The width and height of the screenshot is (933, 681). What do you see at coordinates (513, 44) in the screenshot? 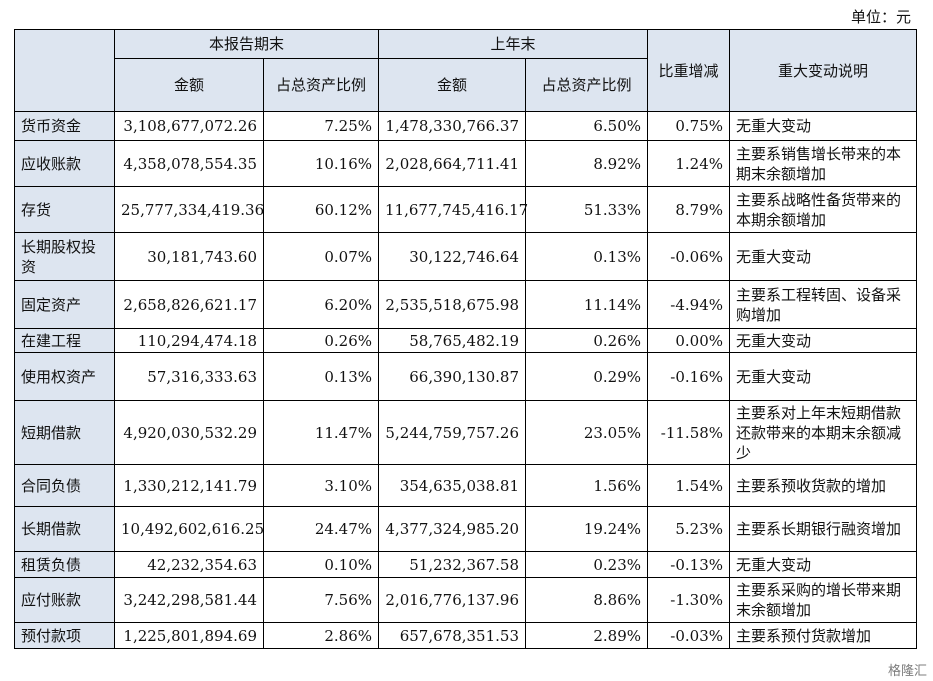
I see `header-prior-year: 上年末` at bounding box center [513, 44].